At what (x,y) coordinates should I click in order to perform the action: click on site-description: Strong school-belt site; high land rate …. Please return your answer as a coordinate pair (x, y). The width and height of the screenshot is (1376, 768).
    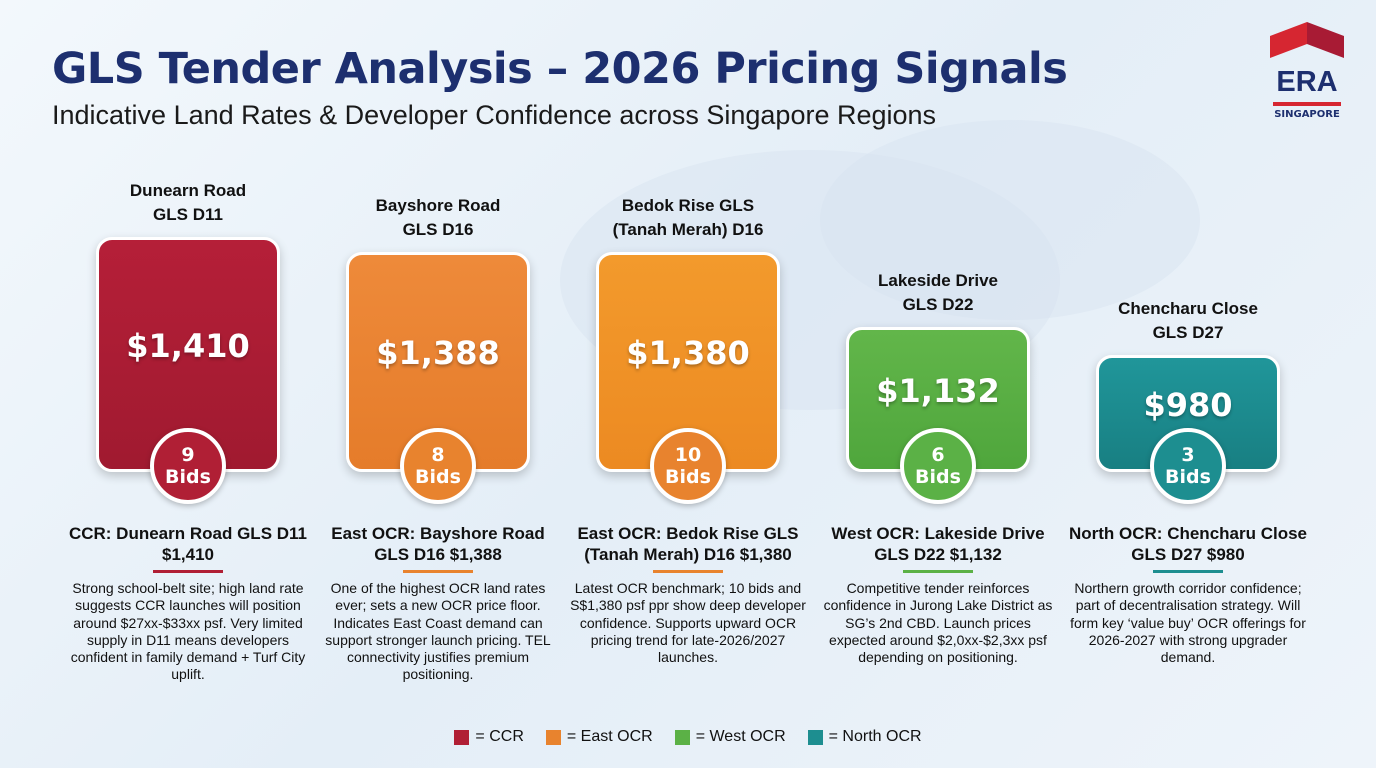
    Looking at the image, I should click on (188, 631).